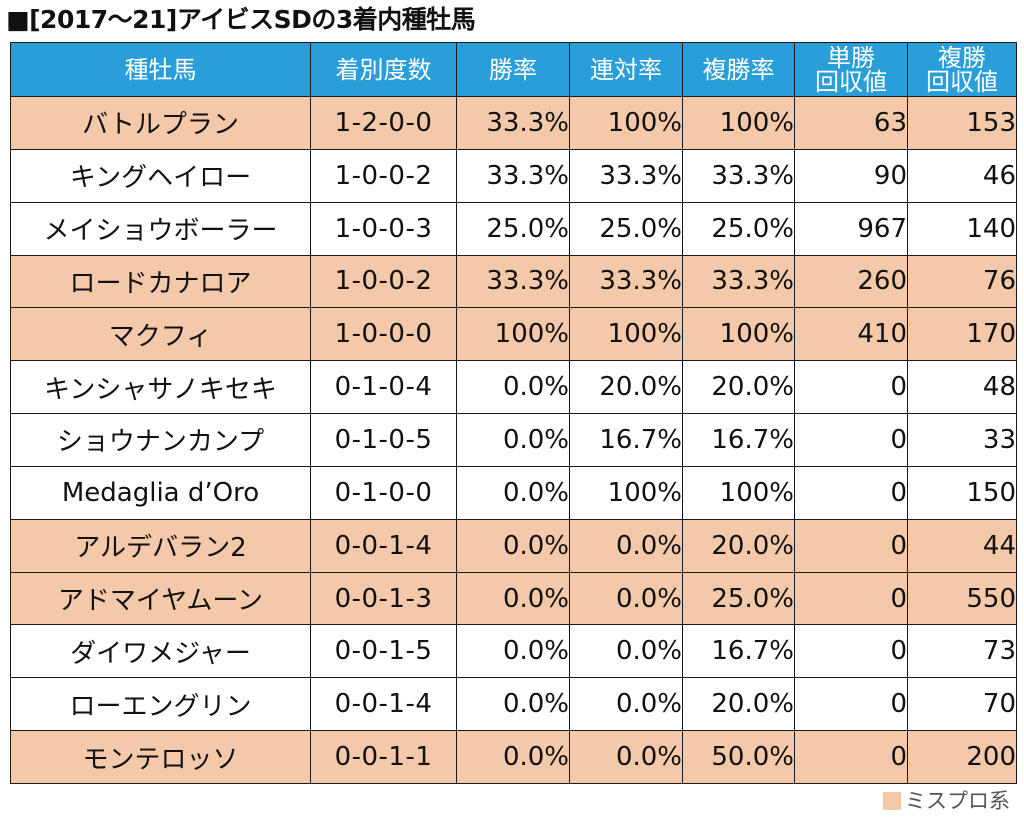  I want to click on cell-win-return: 967, so click(851, 228).